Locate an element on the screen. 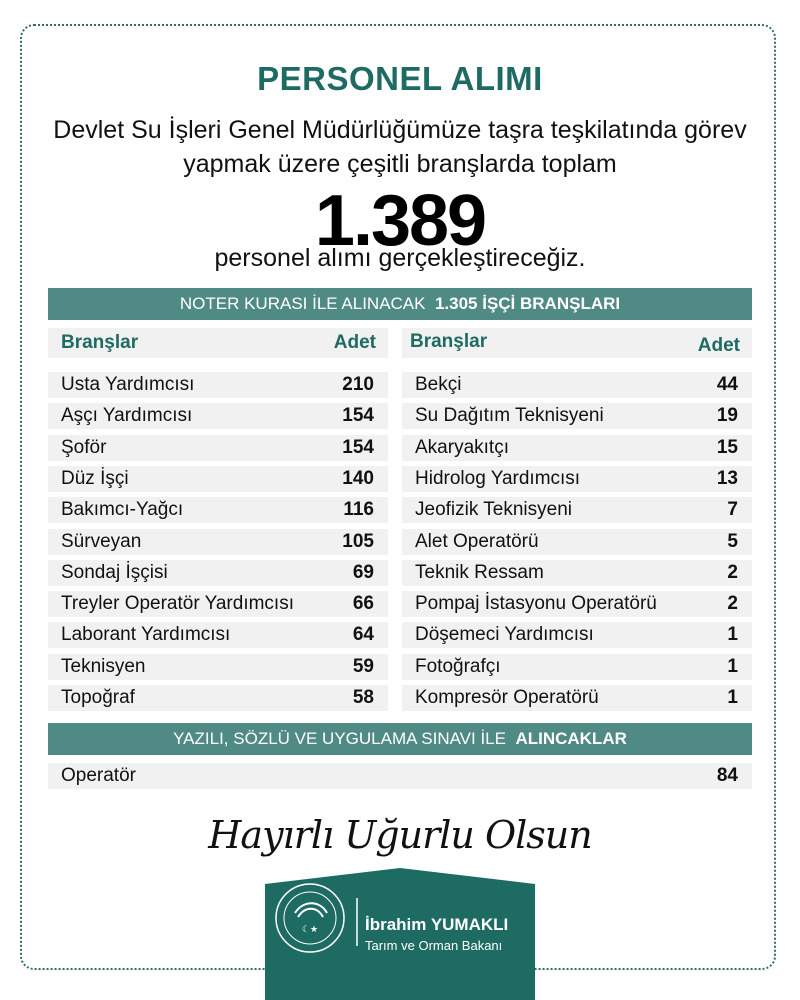 The image size is (800, 1000). branch-name: Treyler Operatör Yardımcısı is located at coordinates (177, 604).